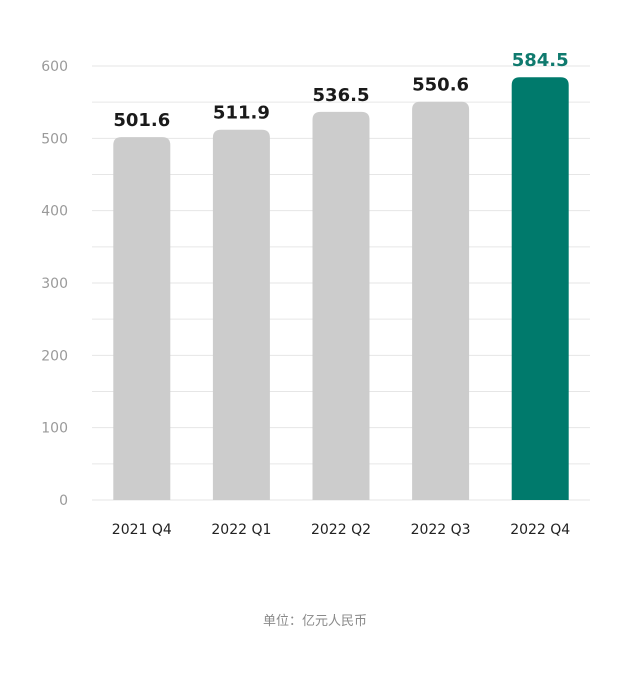 The width and height of the screenshot is (630, 674). What do you see at coordinates (54, 67) in the screenshot?
I see `y-tick-label: 600` at bounding box center [54, 67].